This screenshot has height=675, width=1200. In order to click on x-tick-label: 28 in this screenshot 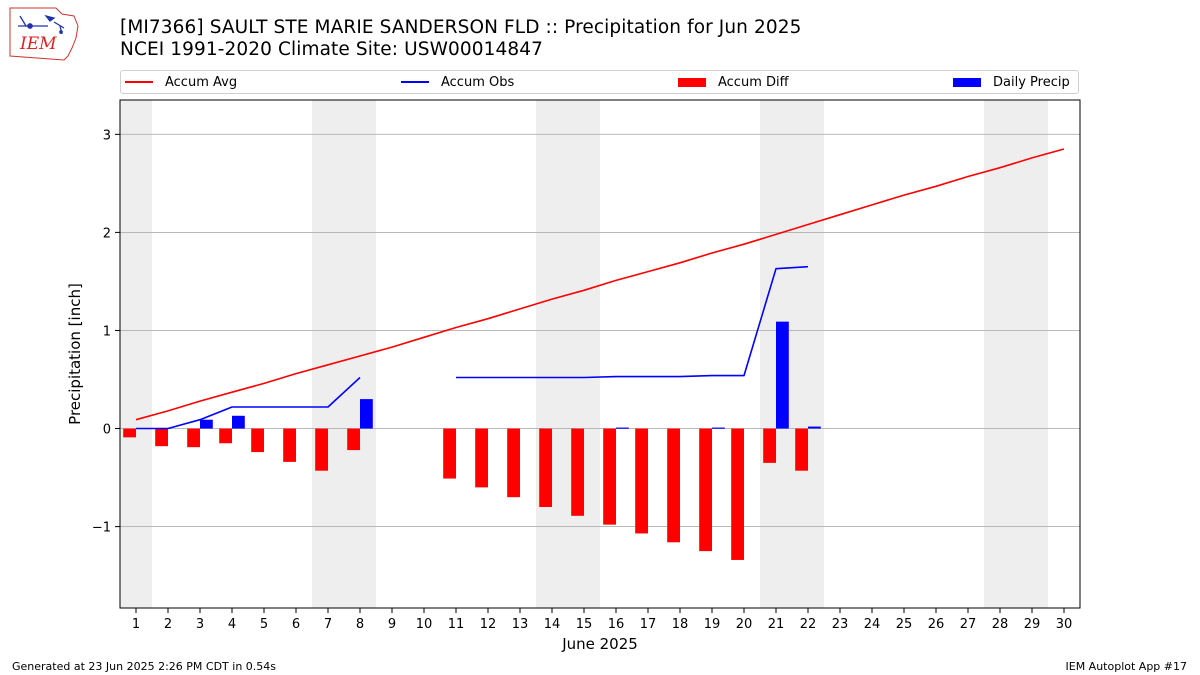, I will do `click(1000, 624)`.